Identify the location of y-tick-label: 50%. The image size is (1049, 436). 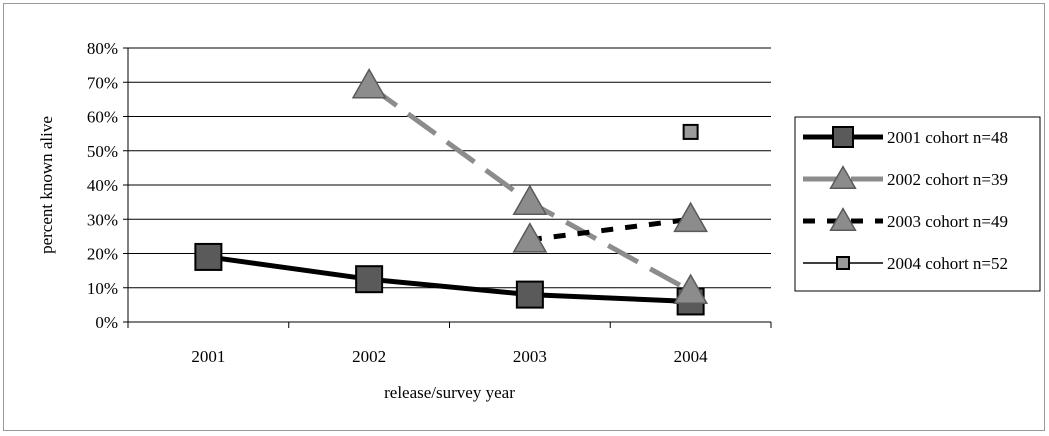
(102, 151).